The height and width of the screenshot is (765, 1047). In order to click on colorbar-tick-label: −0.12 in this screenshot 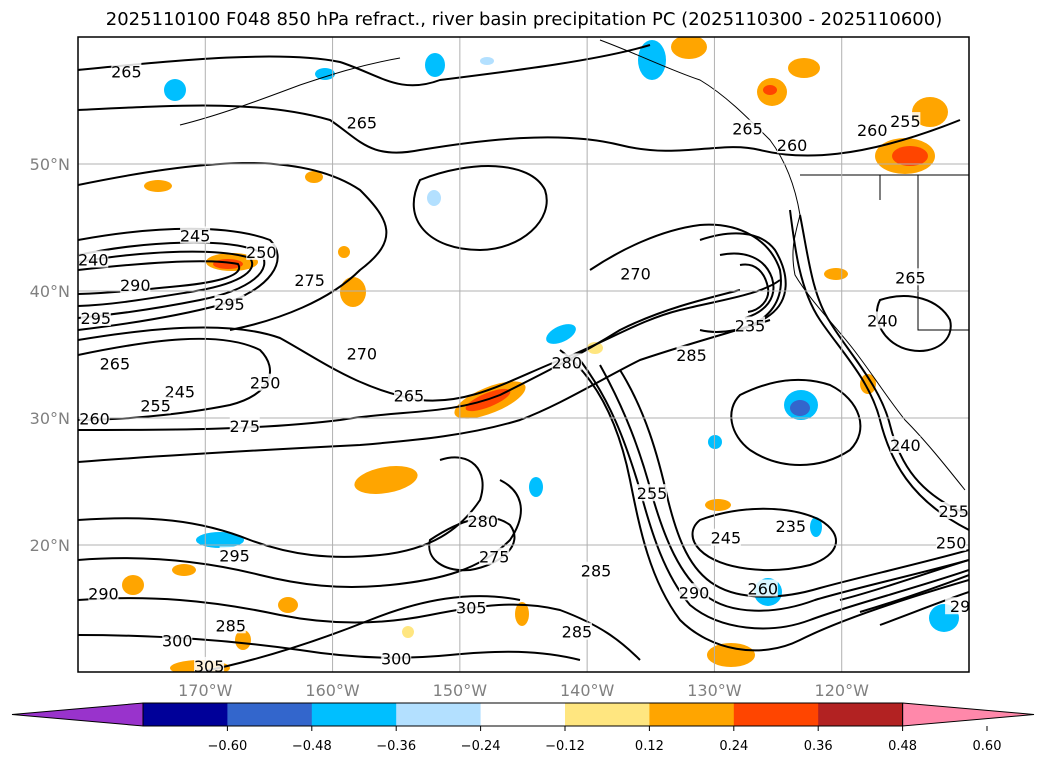, I will do `click(565, 746)`.